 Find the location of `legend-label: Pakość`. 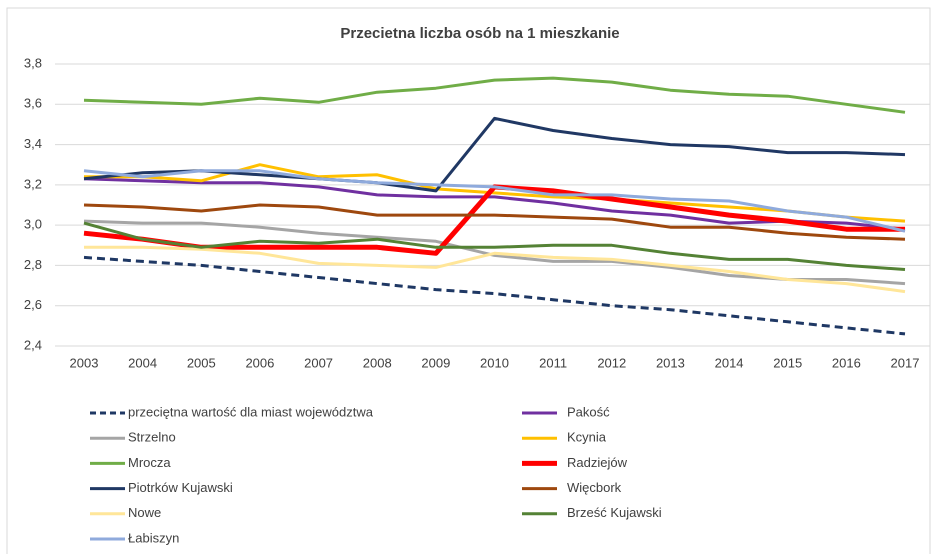

legend-label: Pakość is located at coordinates (588, 411).